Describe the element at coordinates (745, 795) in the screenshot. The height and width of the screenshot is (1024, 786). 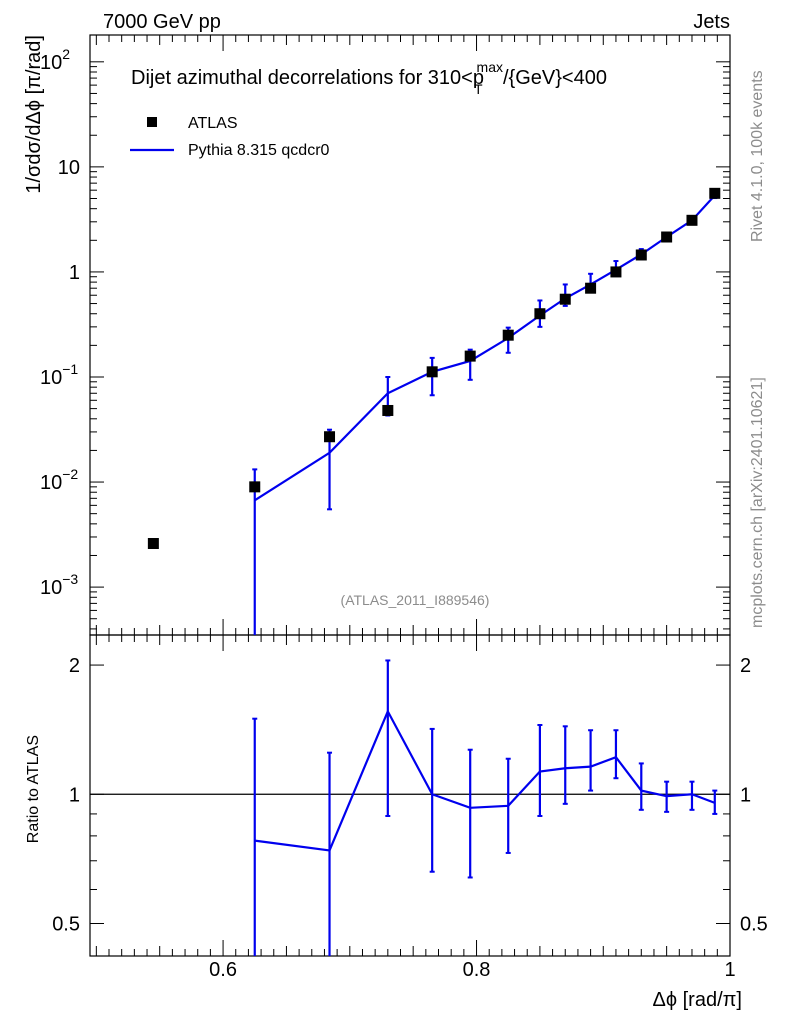
I see `y-tick-label-ratio-right: 1` at that location.